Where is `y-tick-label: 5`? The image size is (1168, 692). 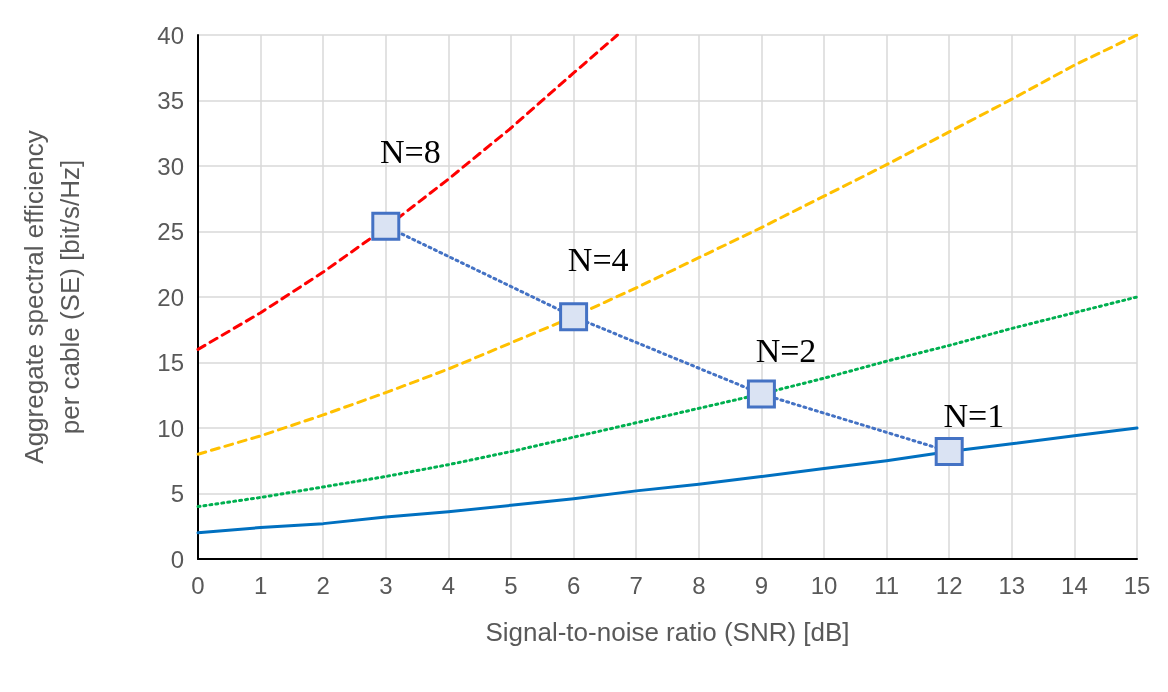 y-tick-label: 5 is located at coordinates (177, 493).